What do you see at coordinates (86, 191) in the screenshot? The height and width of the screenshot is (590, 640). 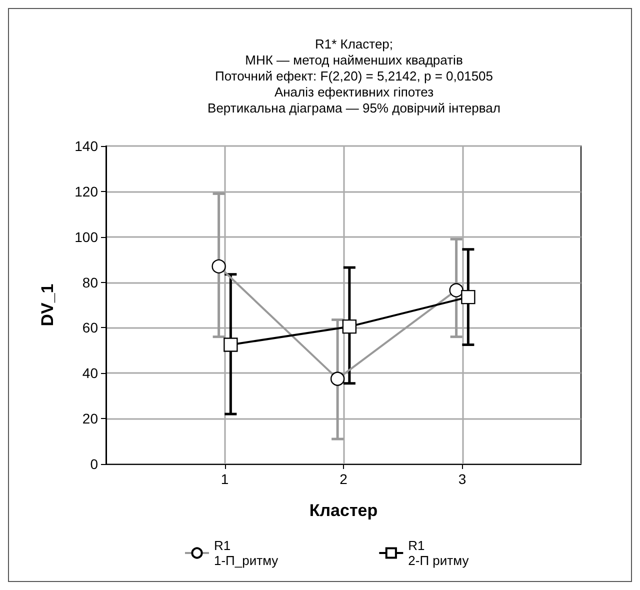 I see `y-tick-label: 120` at bounding box center [86, 191].